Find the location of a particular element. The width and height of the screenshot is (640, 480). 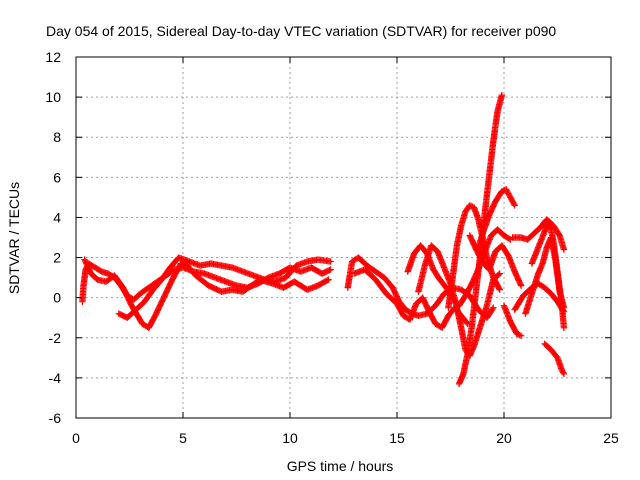

x-tick-label: 10 is located at coordinates (290, 438).